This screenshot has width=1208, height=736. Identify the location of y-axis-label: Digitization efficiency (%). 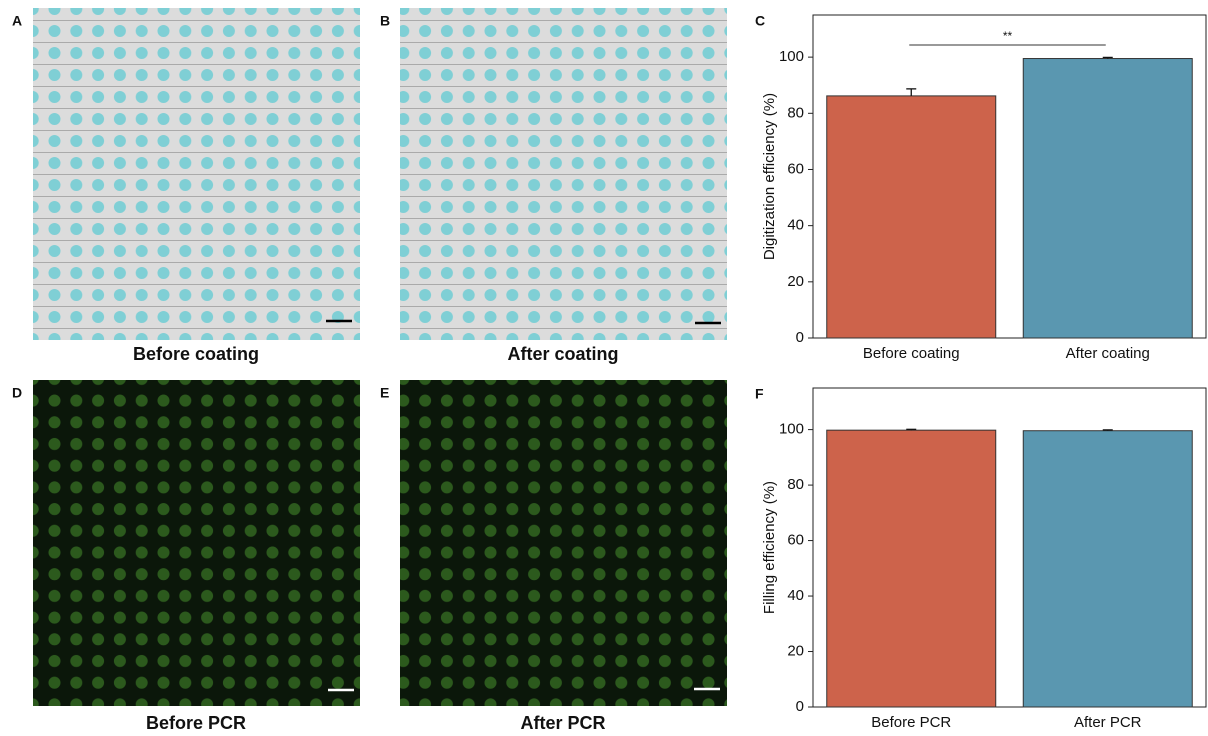
(769, 176).